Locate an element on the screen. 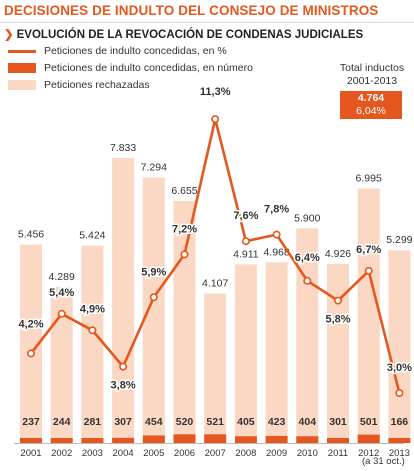  x-tick-label: 2006 is located at coordinates (184, 453).